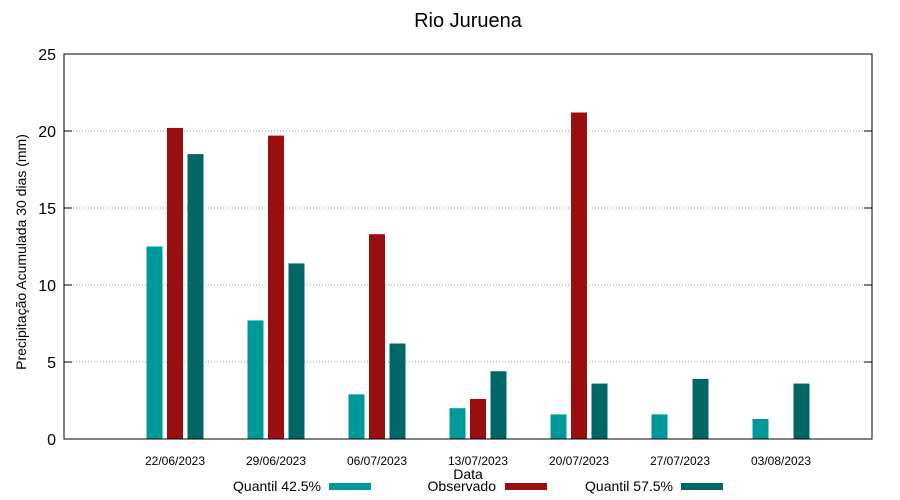 The width and height of the screenshot is (900, 500). Describe the element at coordinates (276, 461) in the screenshot. I see `x-tick-label: 29/06/2023` at that location.